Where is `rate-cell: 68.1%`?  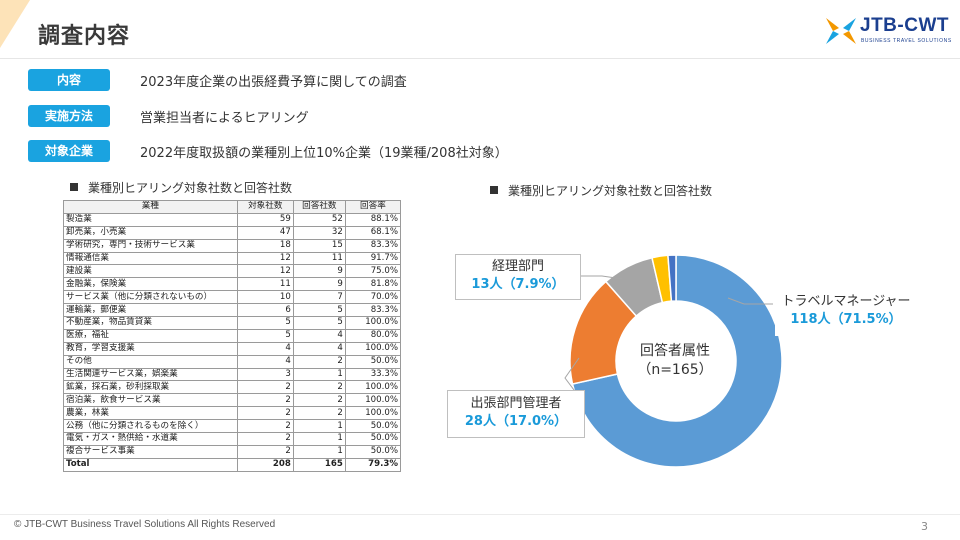 rate-cell: 68.1% is located at coordinates (373, 232).